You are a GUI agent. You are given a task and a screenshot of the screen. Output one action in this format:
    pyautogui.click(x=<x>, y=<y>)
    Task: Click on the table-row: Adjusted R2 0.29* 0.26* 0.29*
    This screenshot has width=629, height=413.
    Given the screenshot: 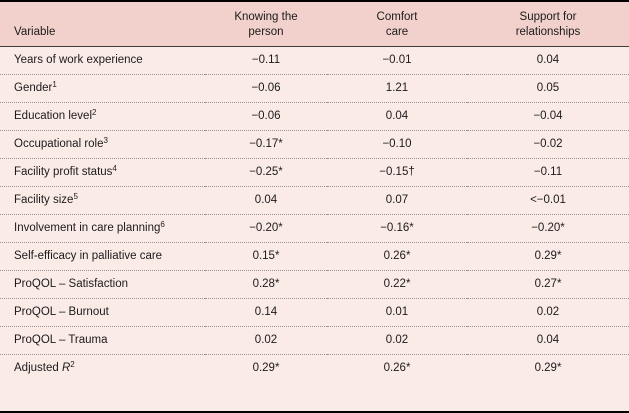 What is the action you would take?
    pyautogui.click(x=314, y=368)
    